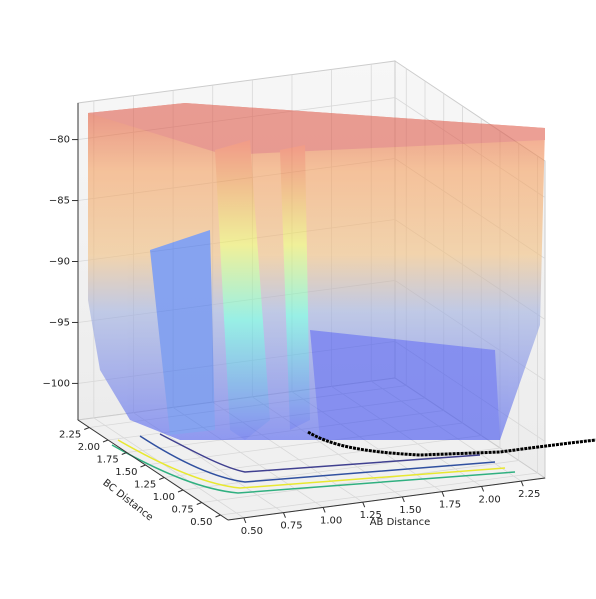 This screenshot has height=599, width=596. What do you see at coordinates (59, 140) in the screenshot?
I see `z-tick-label: −80` at bounding box center [59, 140].